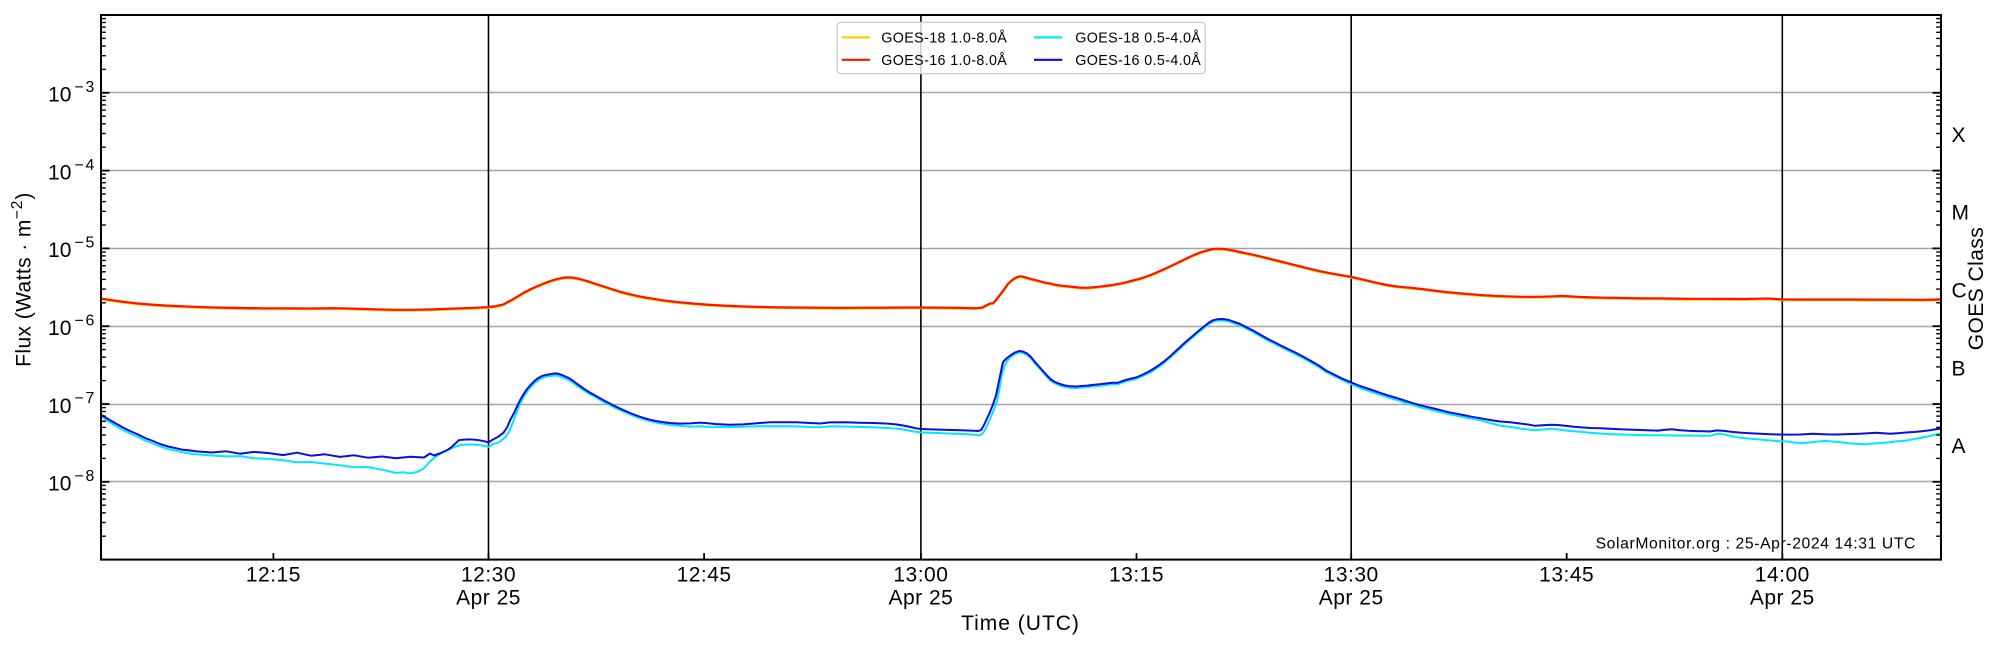 The image size is (2000, 650). Describe the element at coordinates (1136, 575) in the screenshot. I see `svg-text: 13:15` at that location.